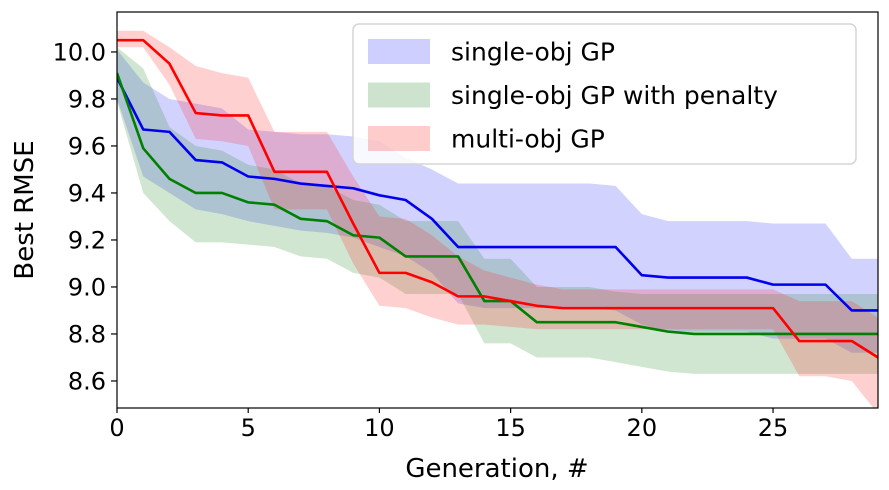 The image size is (889, 490). Describe the element at coordinates (510, 428) in the screenshot. I see `x-tick-label-15: 15` at that location.